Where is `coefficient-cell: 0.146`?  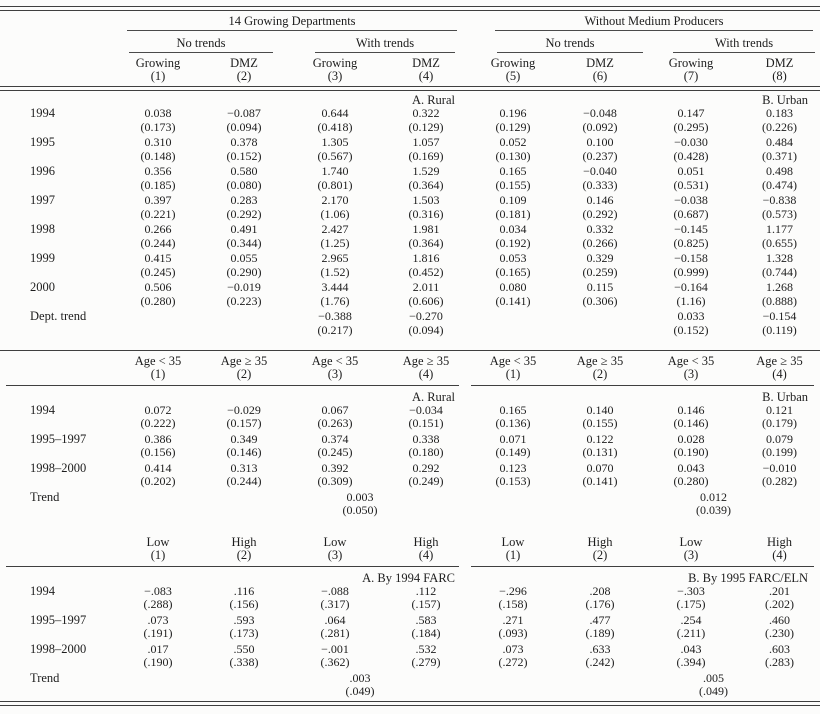
coefficient-cell: 0.146 is located at coordinates (691, 410).